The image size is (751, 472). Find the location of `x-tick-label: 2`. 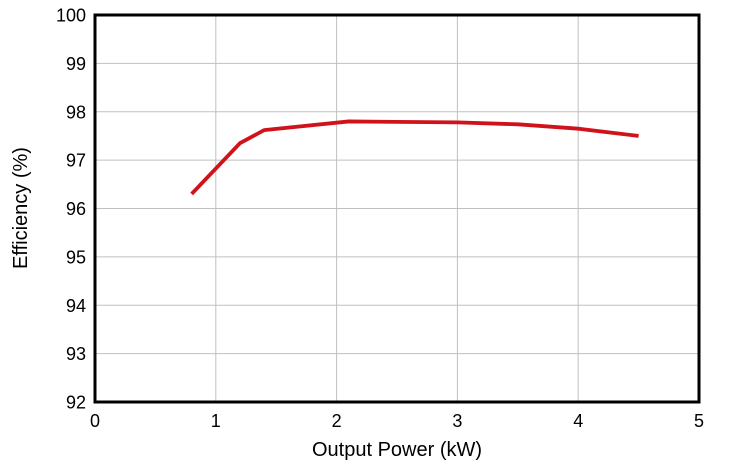

x-tick-label: 2 is located at coordinates (337, 421).